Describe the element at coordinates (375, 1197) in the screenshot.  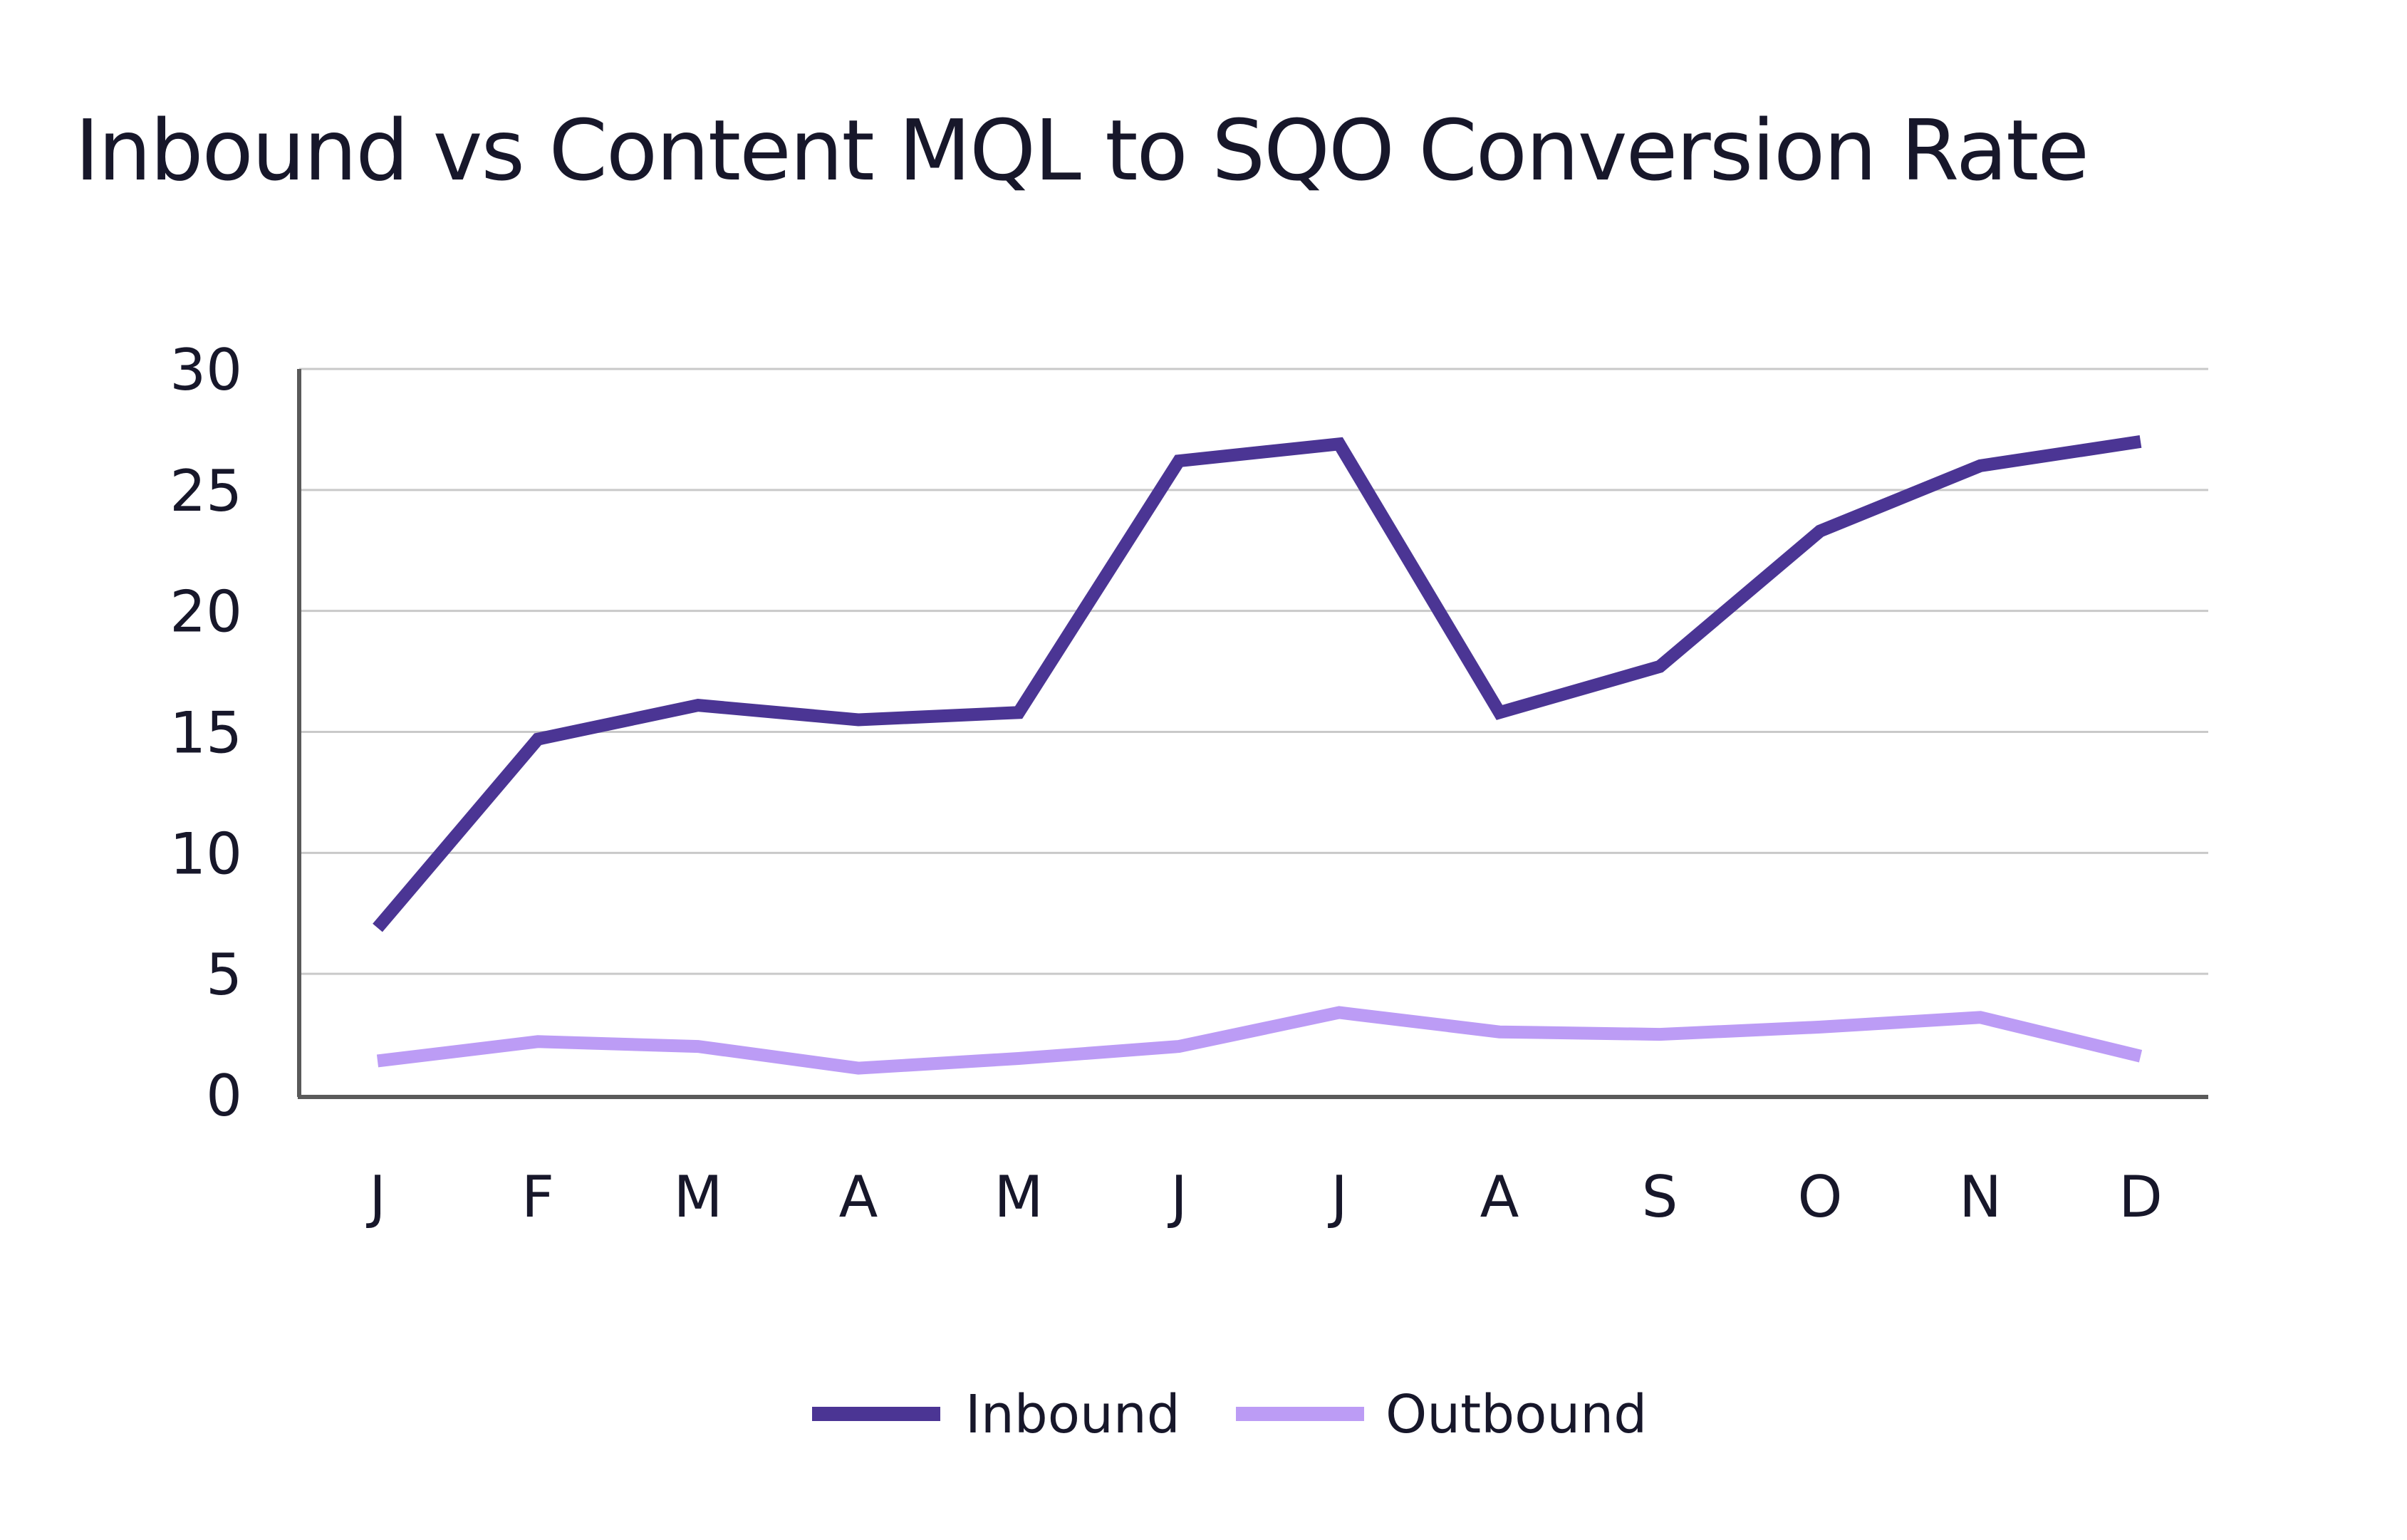
I see `x-tick-label-1: J` at that location.